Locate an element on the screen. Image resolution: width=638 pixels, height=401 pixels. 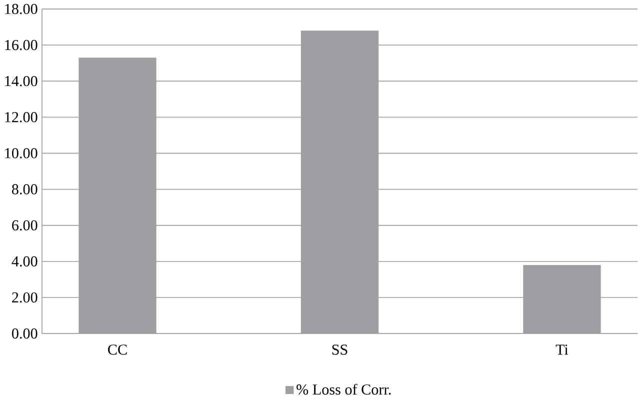
x-tick-label: Ti is located at coordinates (562, 349).